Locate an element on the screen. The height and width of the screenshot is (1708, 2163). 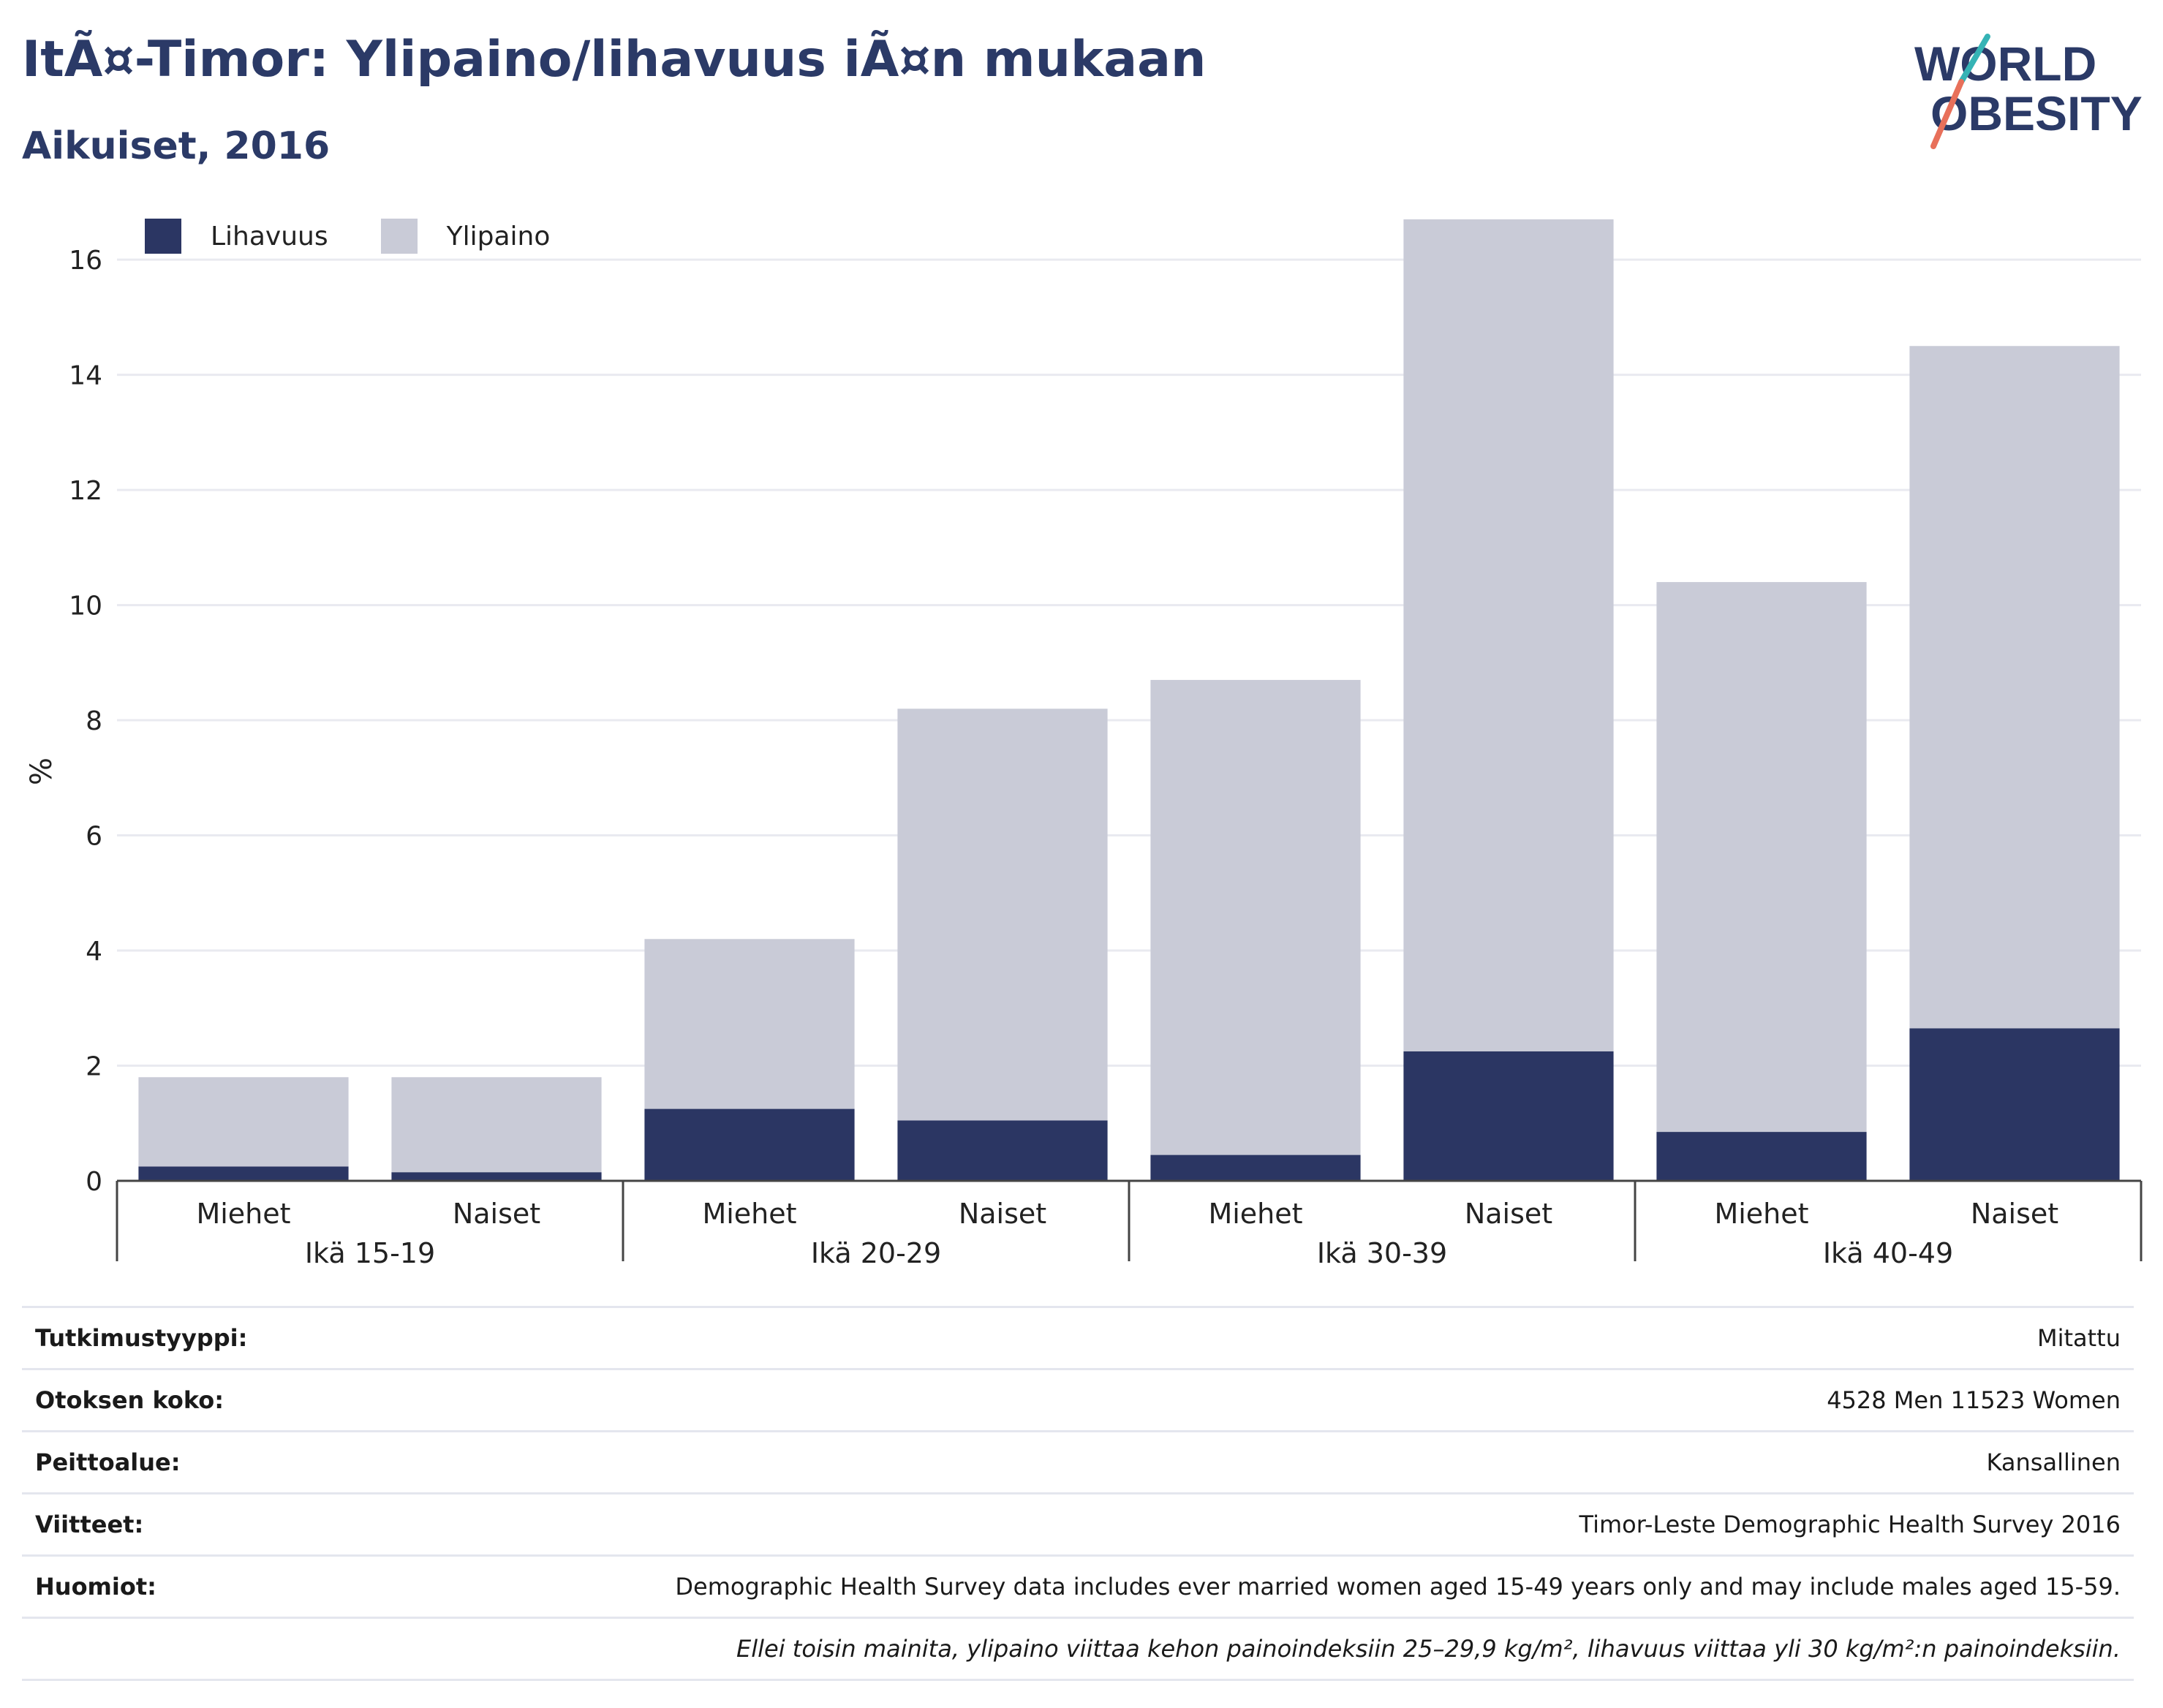
info-label: Huomiot: is located at coordinates (96, 1587).